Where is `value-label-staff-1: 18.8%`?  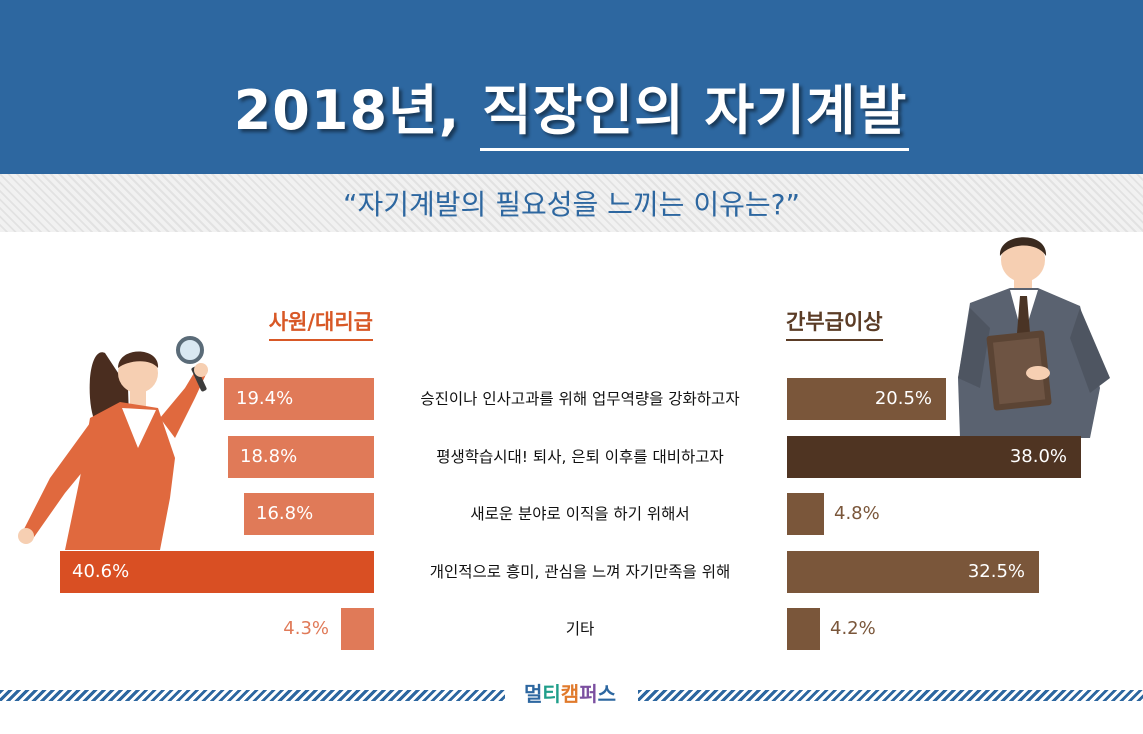 value-label-staff-1: 18.8% is located at coordinates (269, 456).